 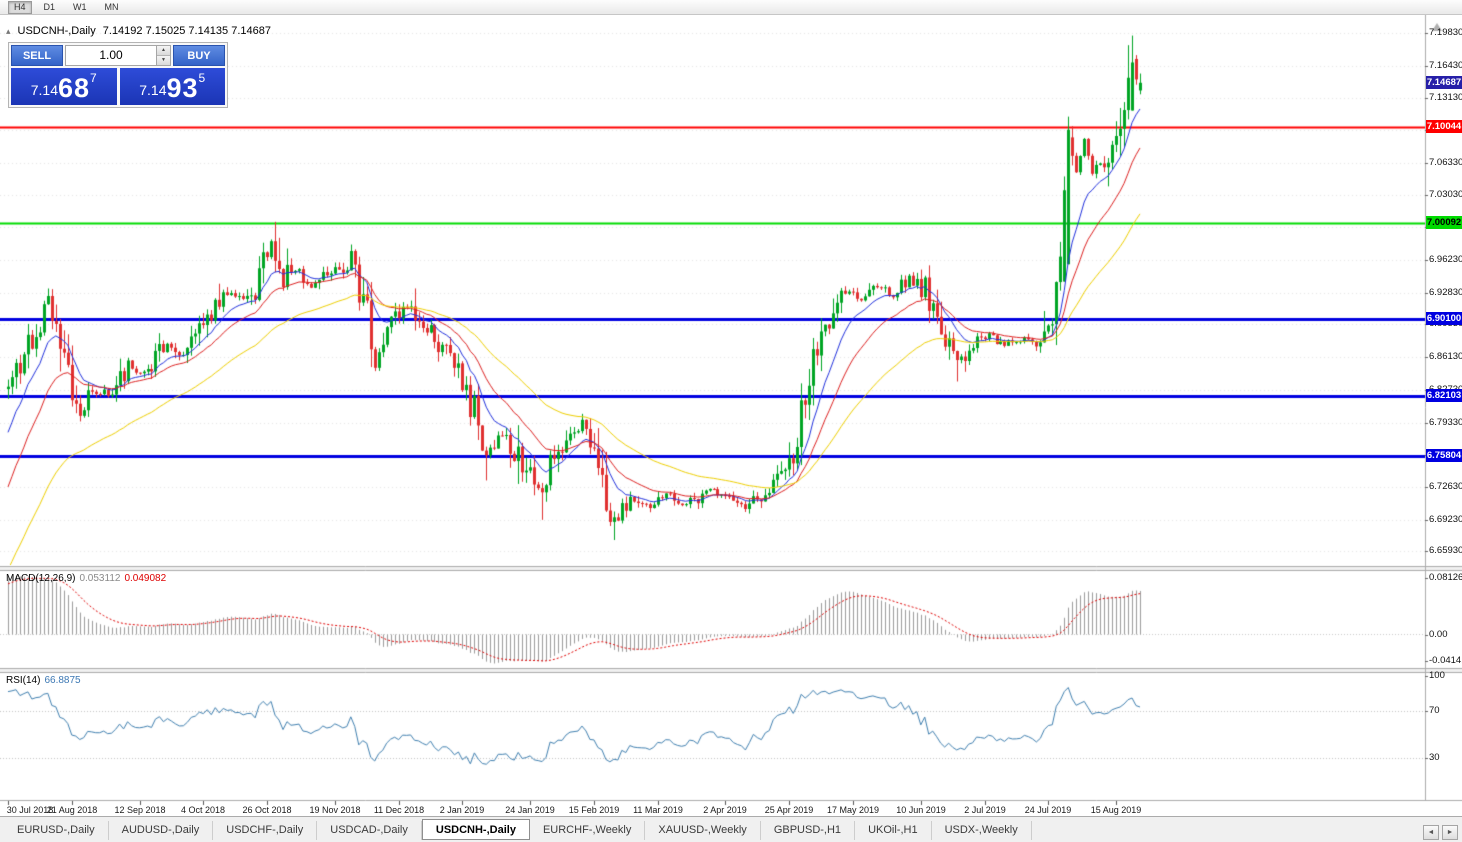 What do you see at coordinates (44, 90) in the screenshot?
I see `bid-price-major: 7.14` at bounding box center [44, 90].